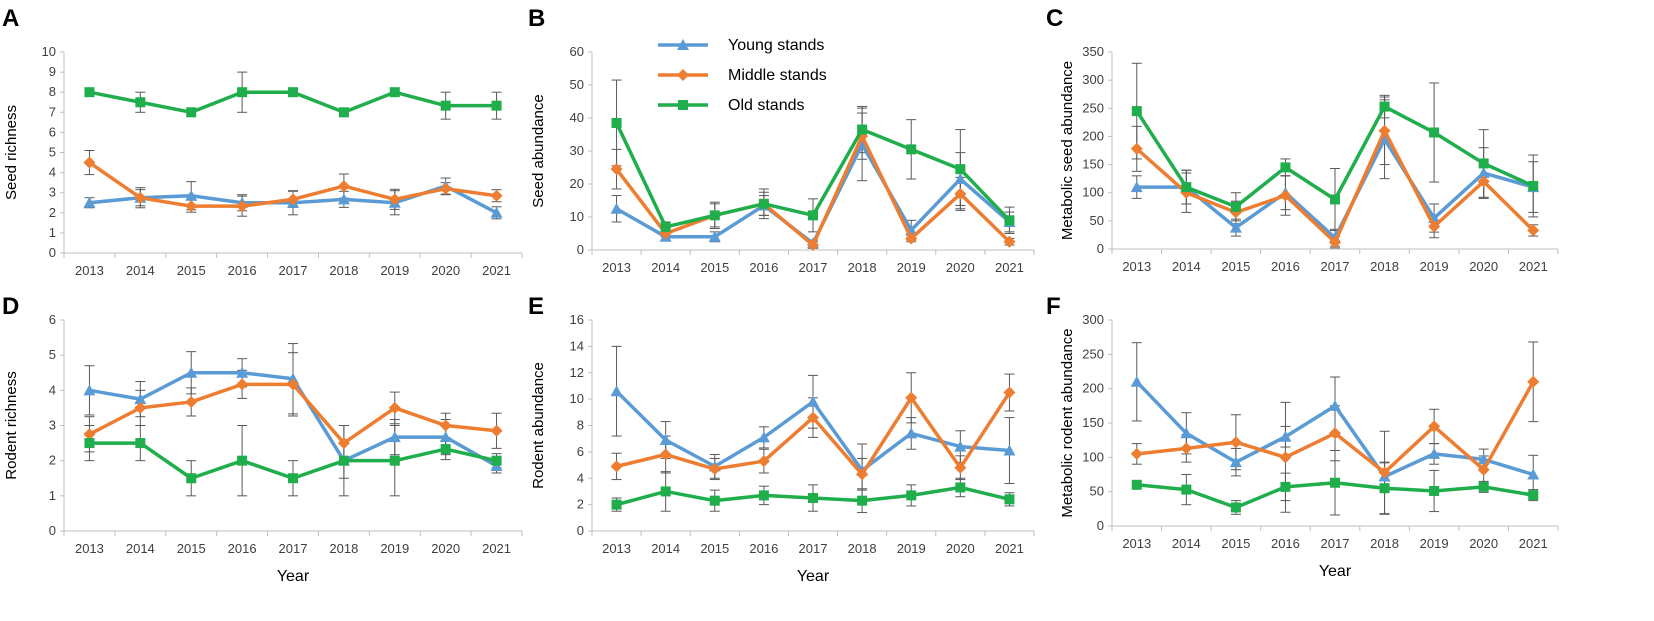 The width and height of the screenshot is (1654, 621). What do you see at coordinates (683, 44) in the screenshot?
I see `legend-marker-young` at bounding box center [683, 44].